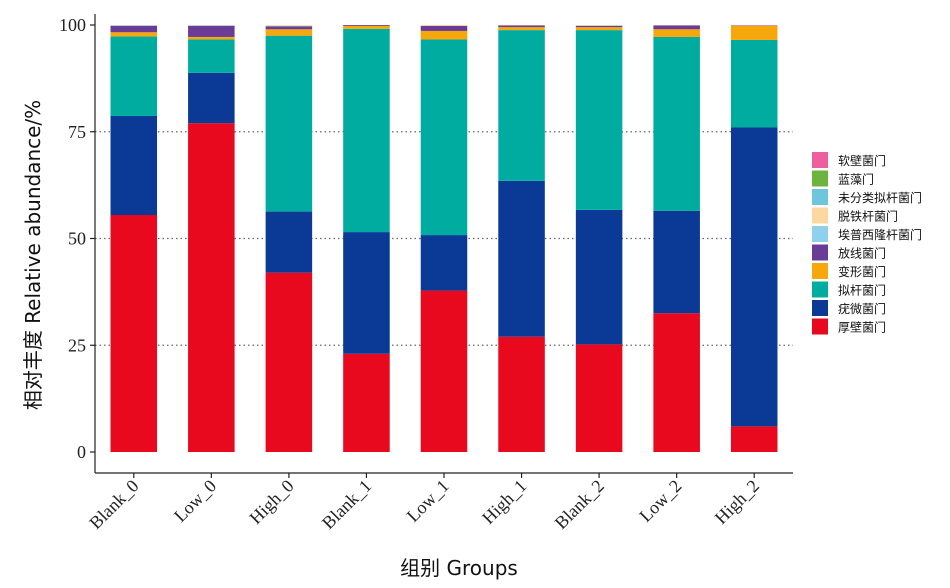 The height and width of the screenshot is (588, 950). I want to click on x-tick-label: High_1, so click(504, 502).